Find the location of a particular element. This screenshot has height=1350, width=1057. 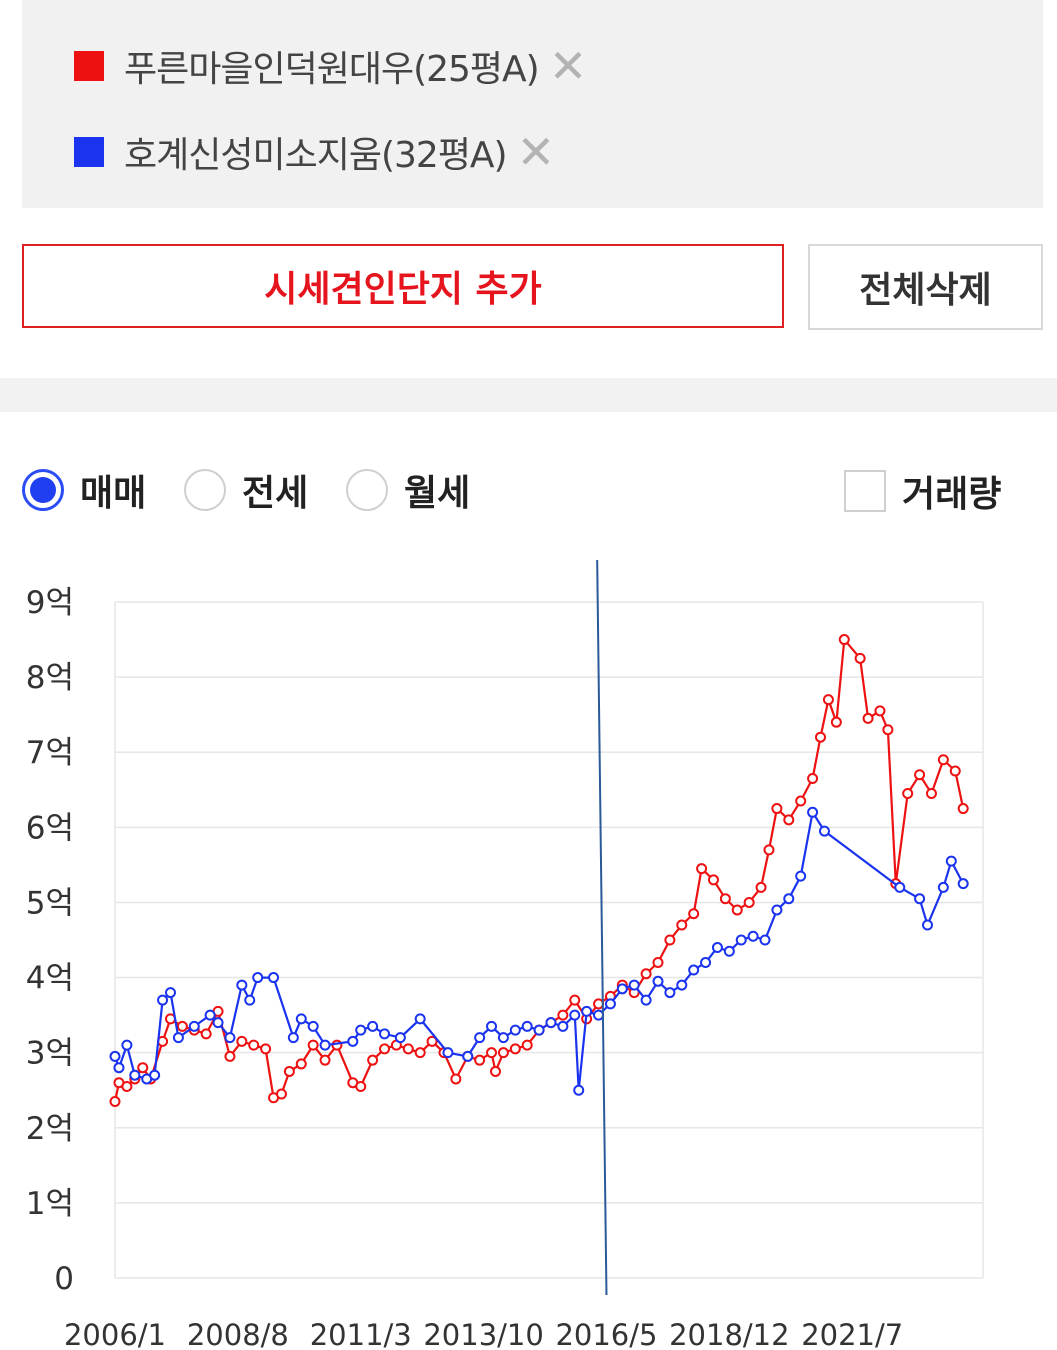

y-tick-label: 4억 is located at coordinates (50, 979).